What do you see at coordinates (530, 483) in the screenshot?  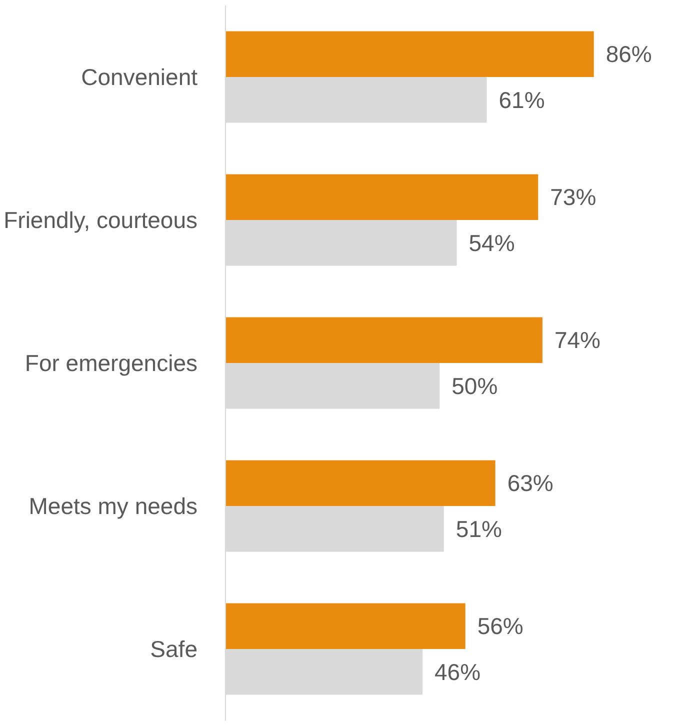 I see `data-label: 63%` at bounding box center [530, 483].